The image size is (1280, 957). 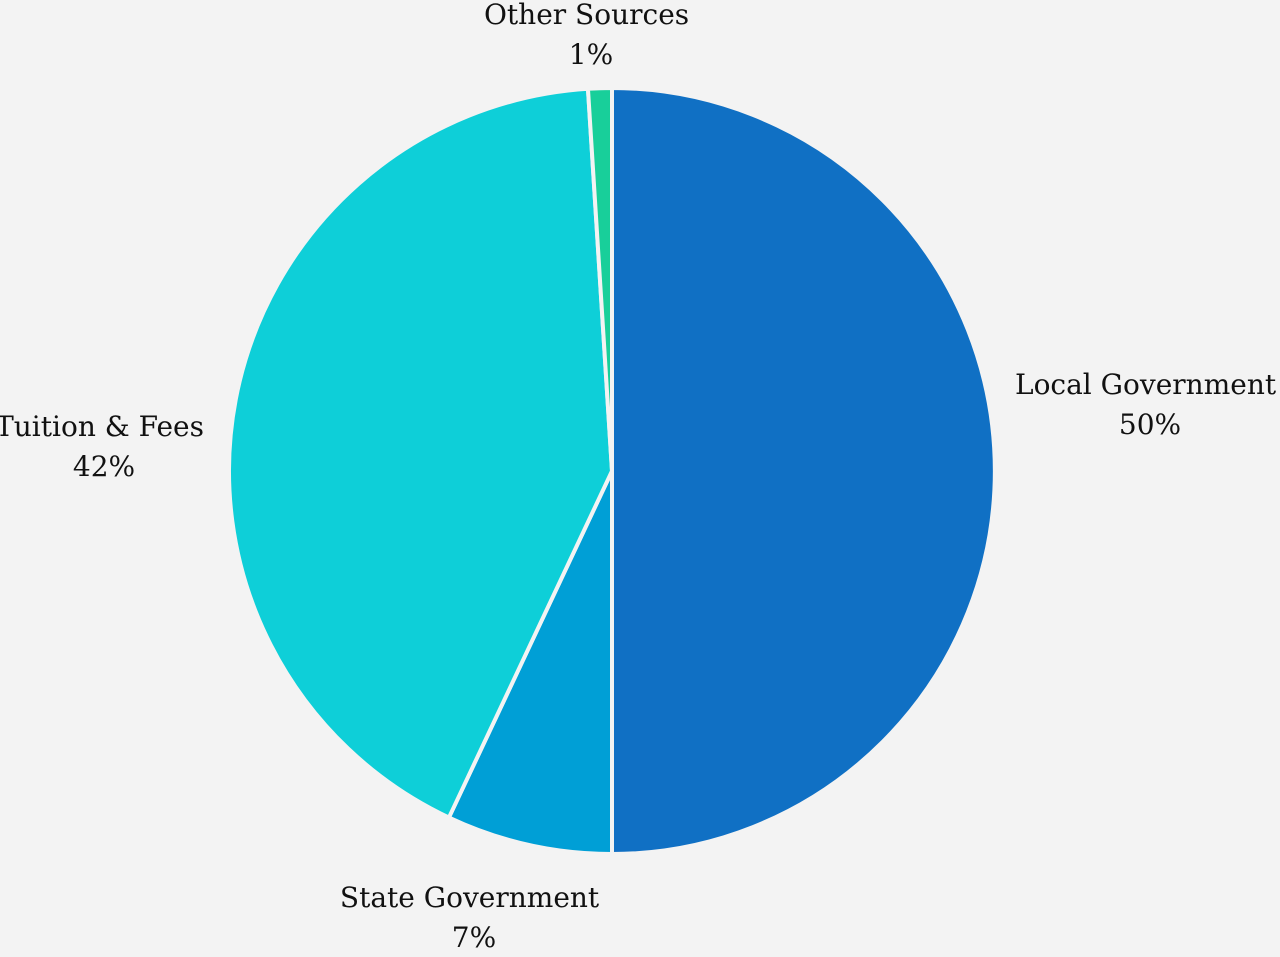 What do you see at coordinates (104, 466) in the screenshot?
I see `label-tuition-fees-value: 42%` at bounding box center [104, 466].